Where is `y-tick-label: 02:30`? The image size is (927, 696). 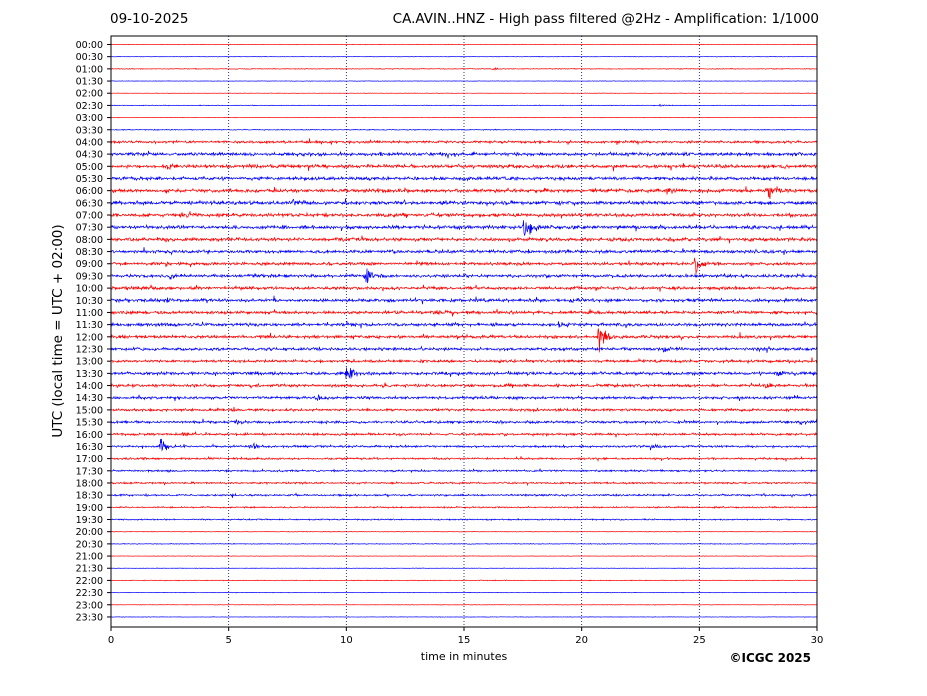
y-tick-label: 02:30 is located at coordinates (89, 106).